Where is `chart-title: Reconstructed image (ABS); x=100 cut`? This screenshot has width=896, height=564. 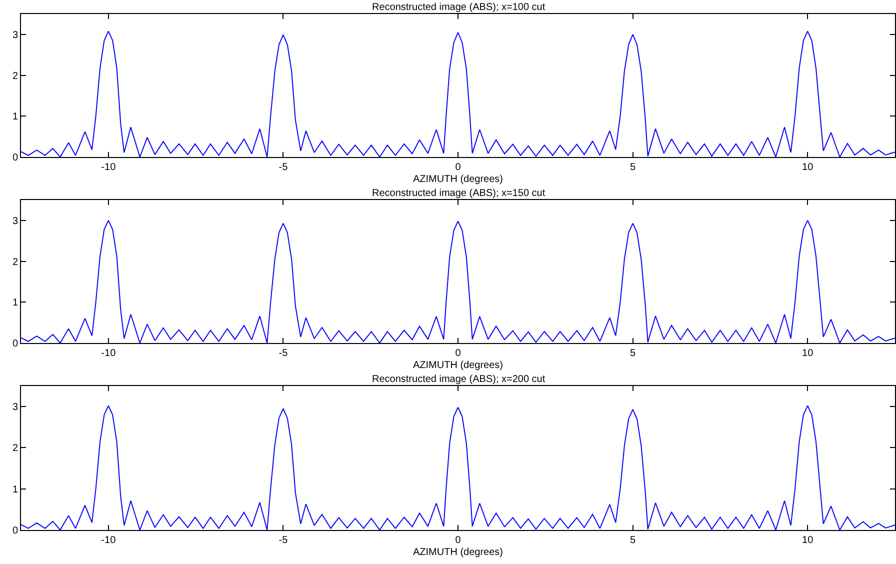 chart-title: Reconstructed image (ABS); x=100 cut is located at coordinates (459, 7).